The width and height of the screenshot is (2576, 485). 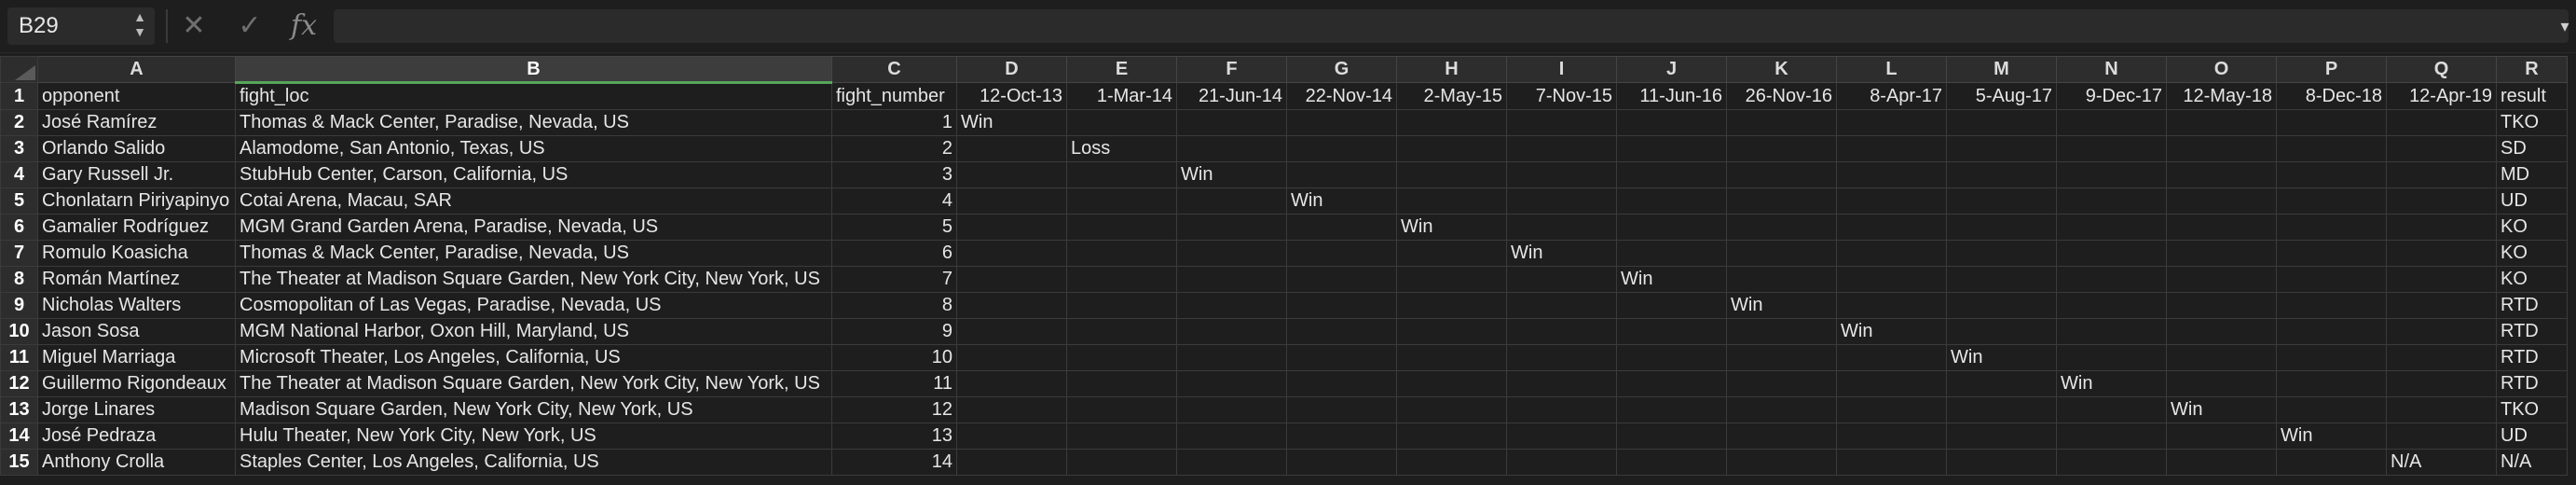 What do you see at coordinates (2532, 174) in the screenshot?
I see `cell-r: MD` at bounding box center [2532, 174].